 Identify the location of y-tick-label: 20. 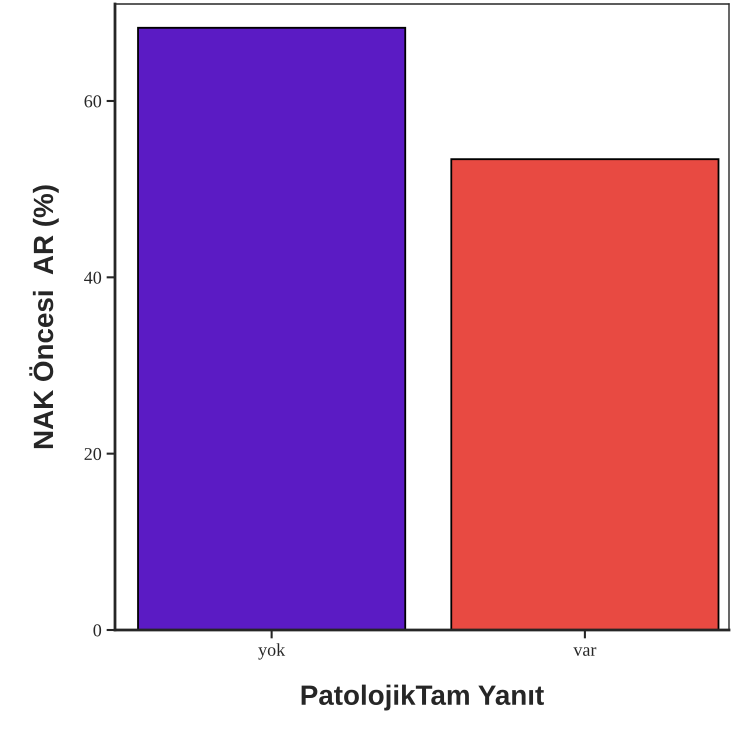
(93, 454).